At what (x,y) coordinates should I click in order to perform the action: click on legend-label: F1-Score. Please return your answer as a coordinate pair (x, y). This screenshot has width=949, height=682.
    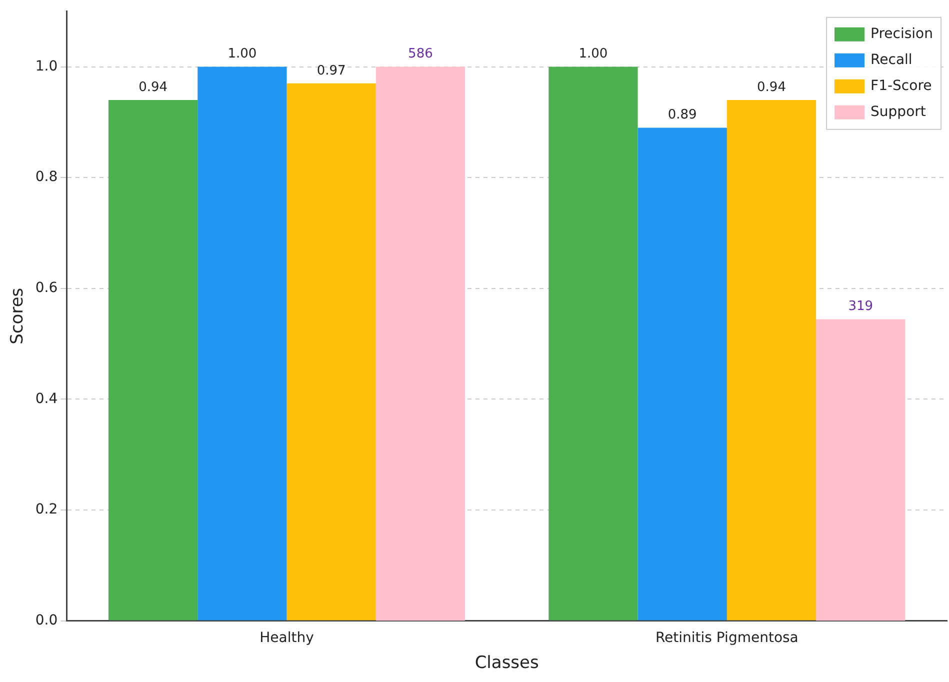
    Looking at the image, I should click on (901, 86).